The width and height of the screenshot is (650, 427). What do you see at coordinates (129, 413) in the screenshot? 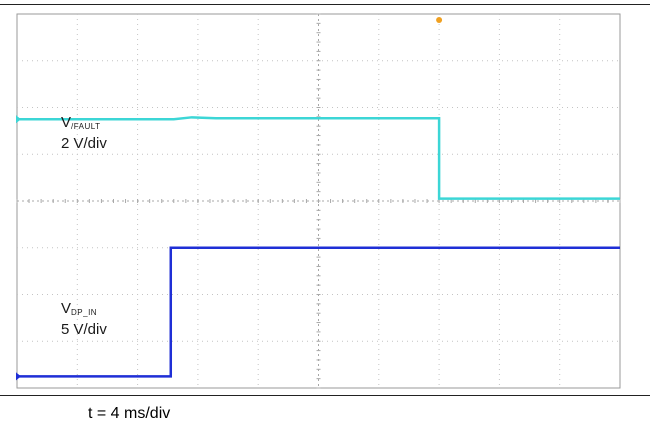
I see `timebase-label: t = 4 ms/div` at bounding box center [129, 413].